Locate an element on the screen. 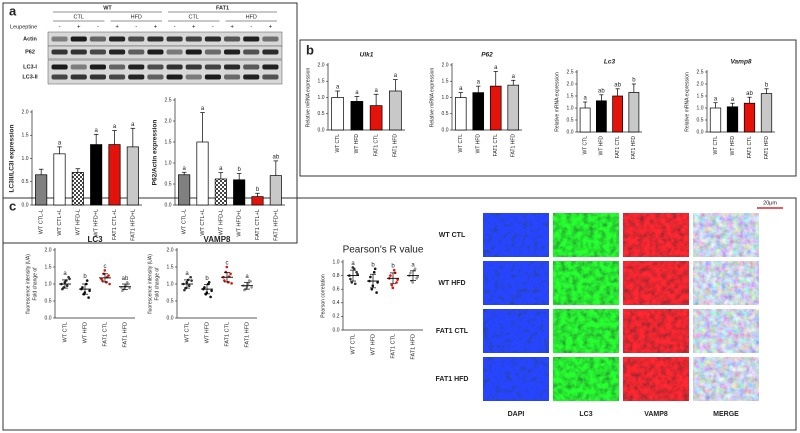 The image size is (800, 433). y-axis-label: P62/Actin expression is located at coordinates (155, 153).